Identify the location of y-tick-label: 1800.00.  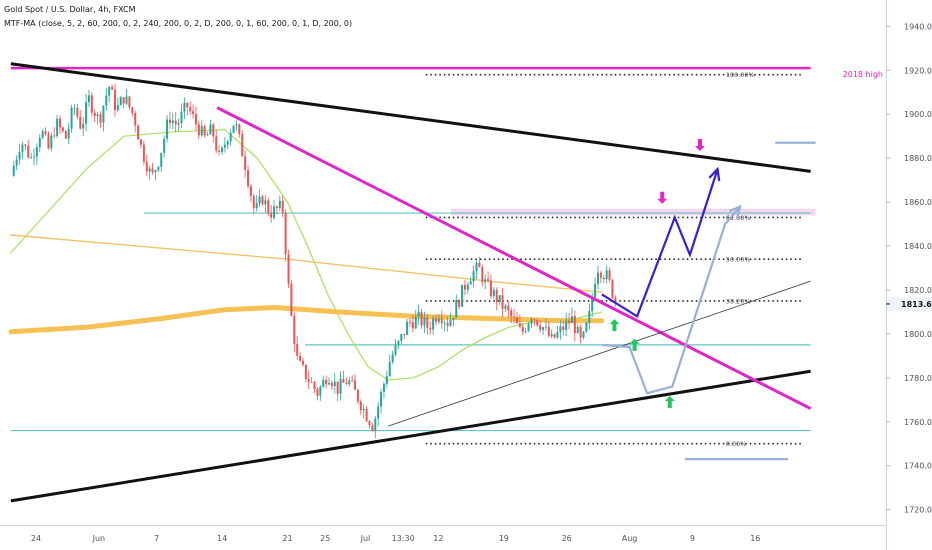
(918, 334).